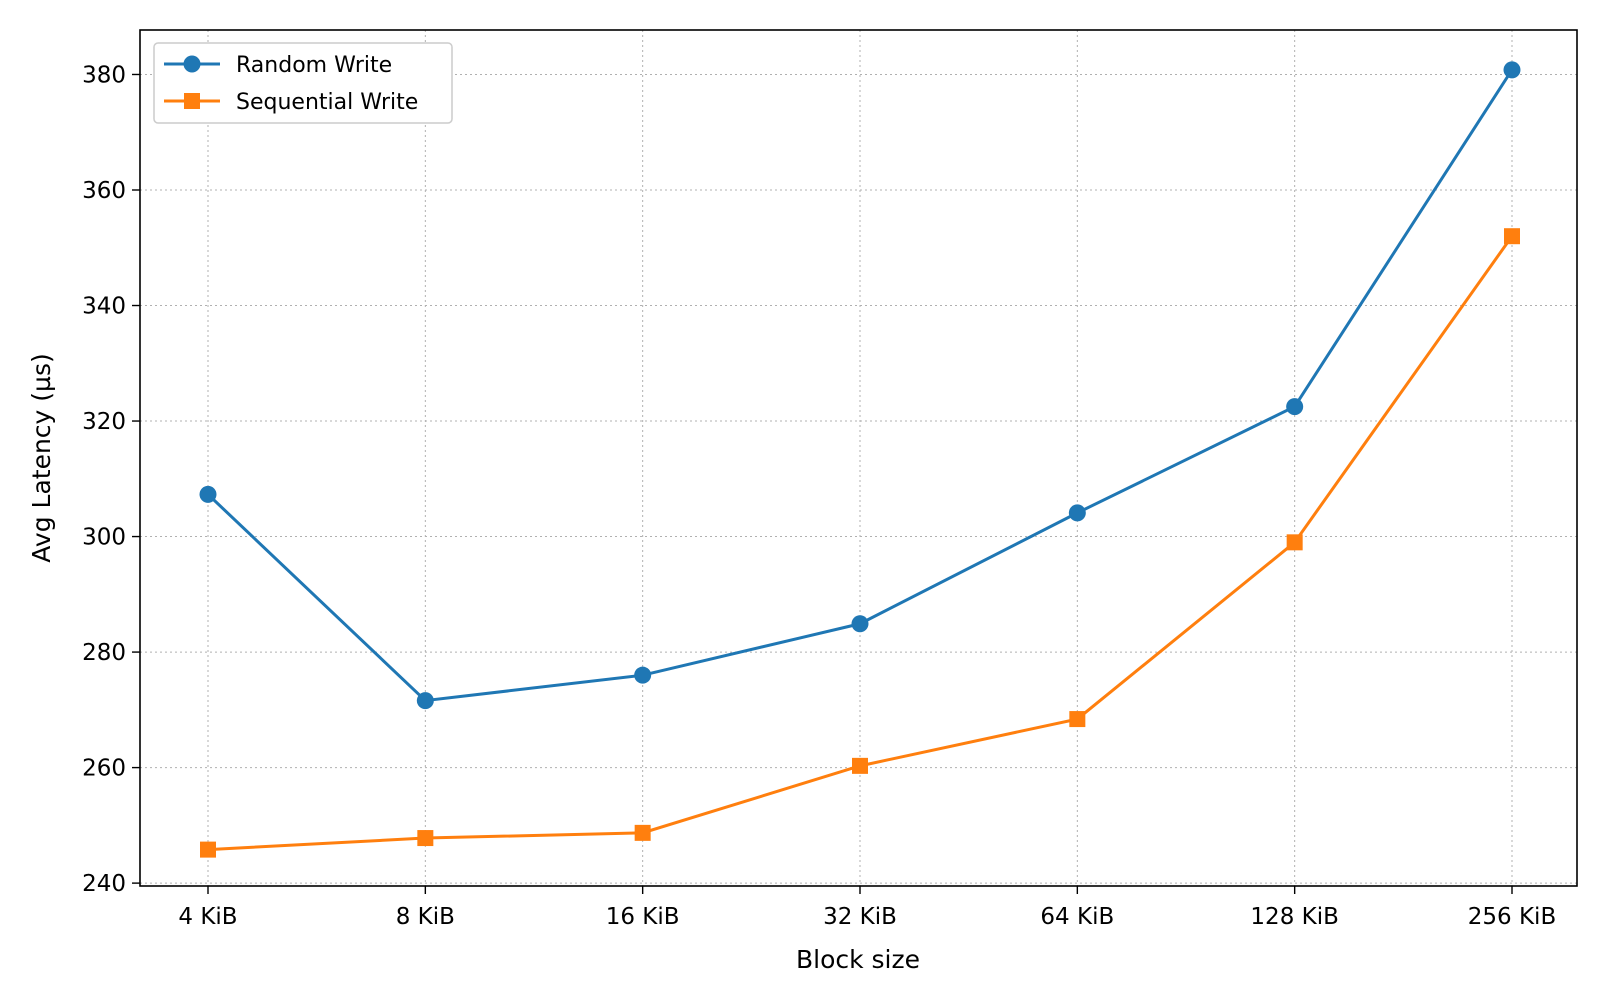 This screenshot has height=1000, width=1600. I want to click on y-tick-label: 360, so click(104, 191).